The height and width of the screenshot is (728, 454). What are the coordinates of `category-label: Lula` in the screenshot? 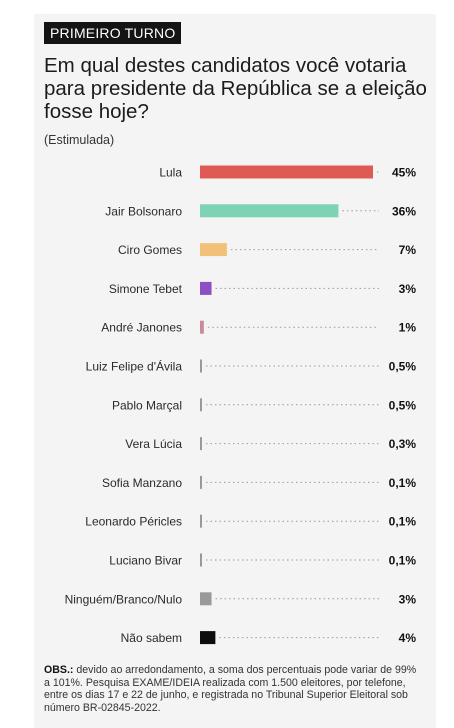 It's located at (170, 173).